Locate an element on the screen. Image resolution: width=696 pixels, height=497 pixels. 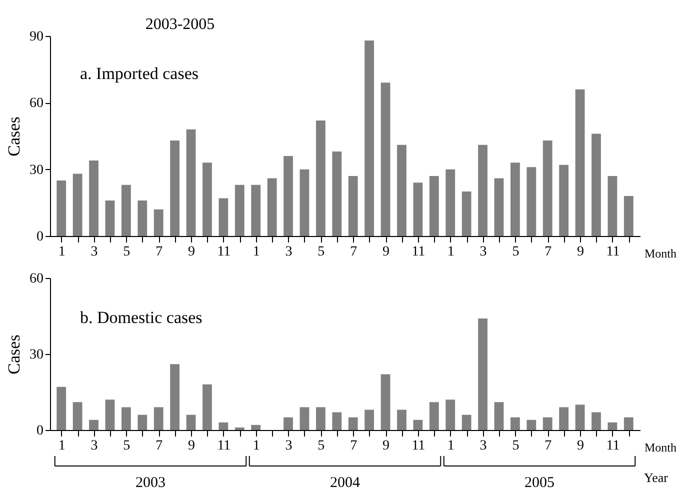
x-axis-title: Month is located at coordinates (660, 253).